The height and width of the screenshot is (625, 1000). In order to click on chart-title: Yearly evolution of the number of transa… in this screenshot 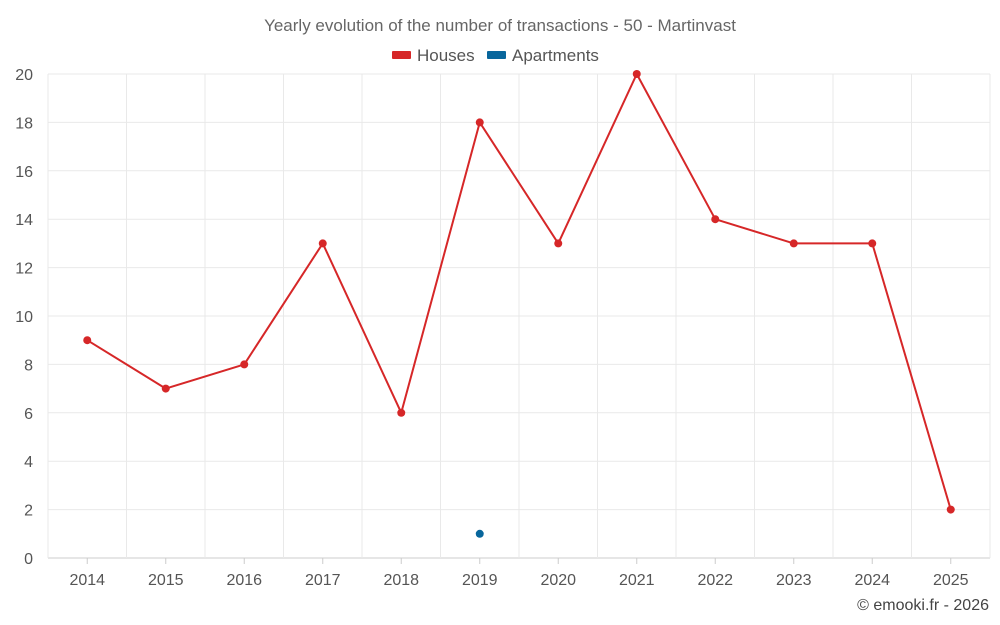, I will do `click(500, 25)`.